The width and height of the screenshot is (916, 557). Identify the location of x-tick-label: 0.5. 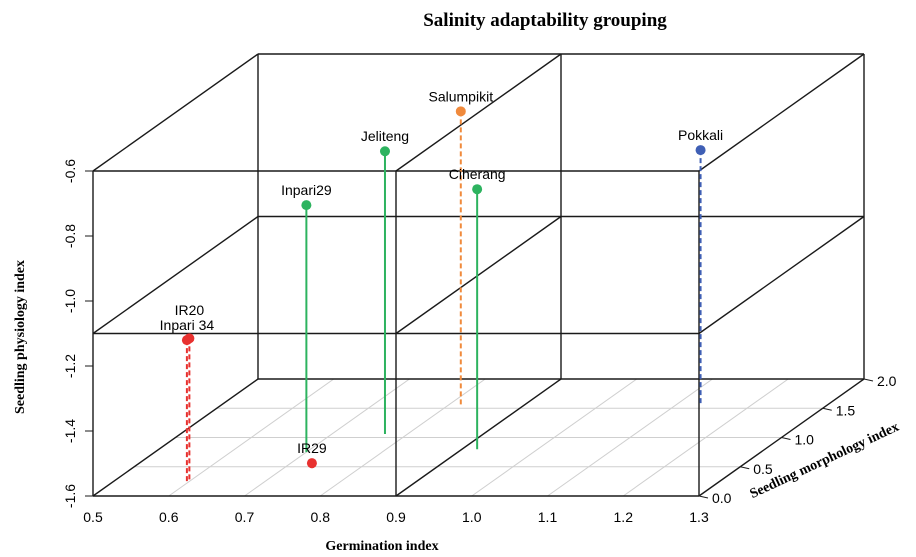
(93, 517).